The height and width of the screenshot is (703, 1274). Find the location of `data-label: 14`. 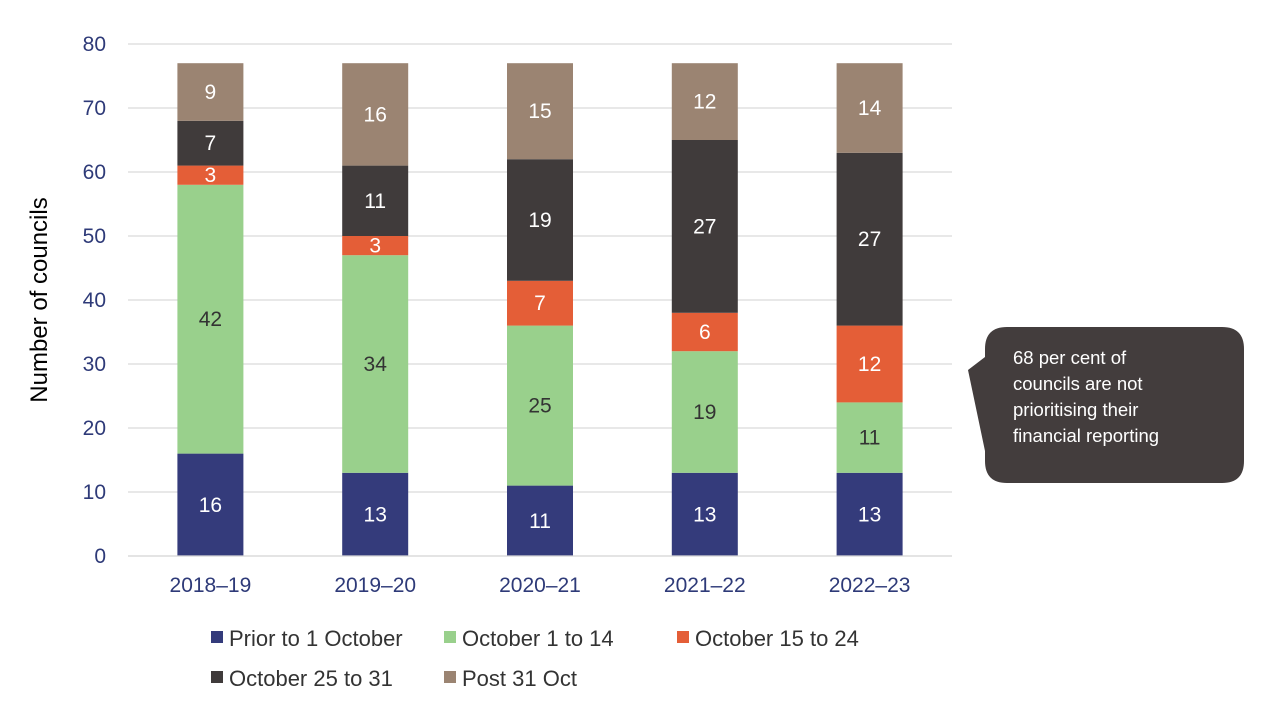

data-label: 14 is located at coordinates (870, 108).